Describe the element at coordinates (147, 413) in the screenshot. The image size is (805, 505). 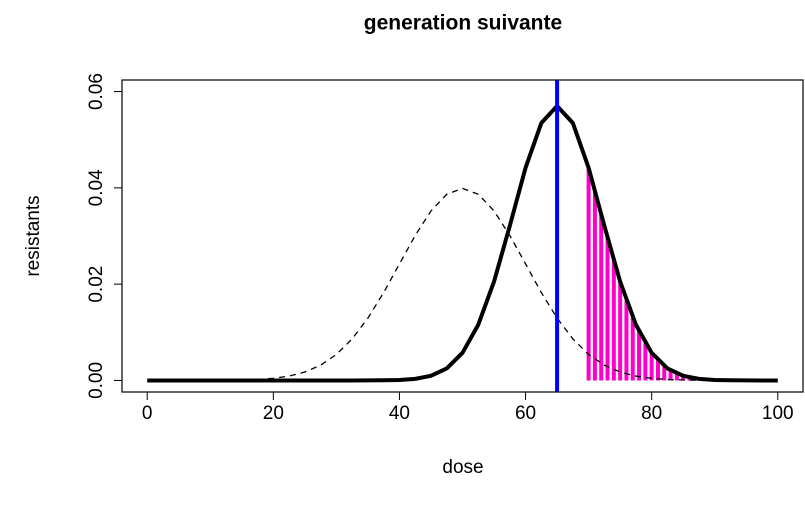
I see `x-tick-label: 0` at that location.